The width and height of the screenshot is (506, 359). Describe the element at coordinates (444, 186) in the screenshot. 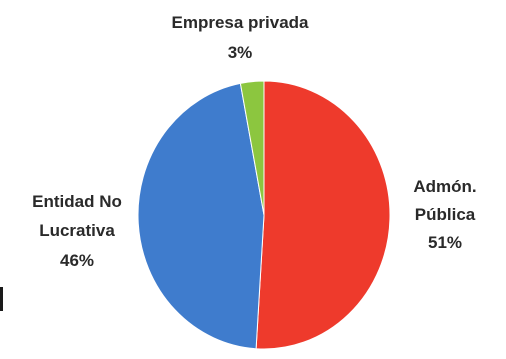

I see `label-admon-line1: Admón.` at that location.